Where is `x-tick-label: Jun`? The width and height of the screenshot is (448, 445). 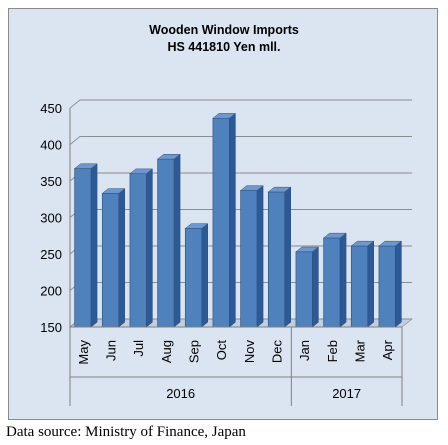
x-tick-label: Jun is located at coordinates (111, 350).